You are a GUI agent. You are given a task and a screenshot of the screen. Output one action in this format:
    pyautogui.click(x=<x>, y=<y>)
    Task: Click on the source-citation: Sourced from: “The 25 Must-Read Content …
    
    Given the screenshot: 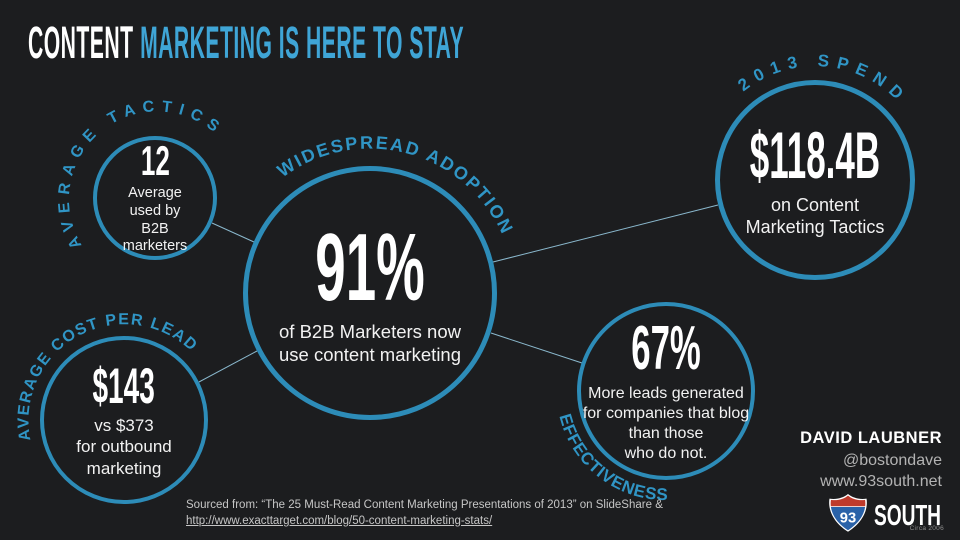 What is the action you would take?
    pyautogui.click(x=424, y=513)
    